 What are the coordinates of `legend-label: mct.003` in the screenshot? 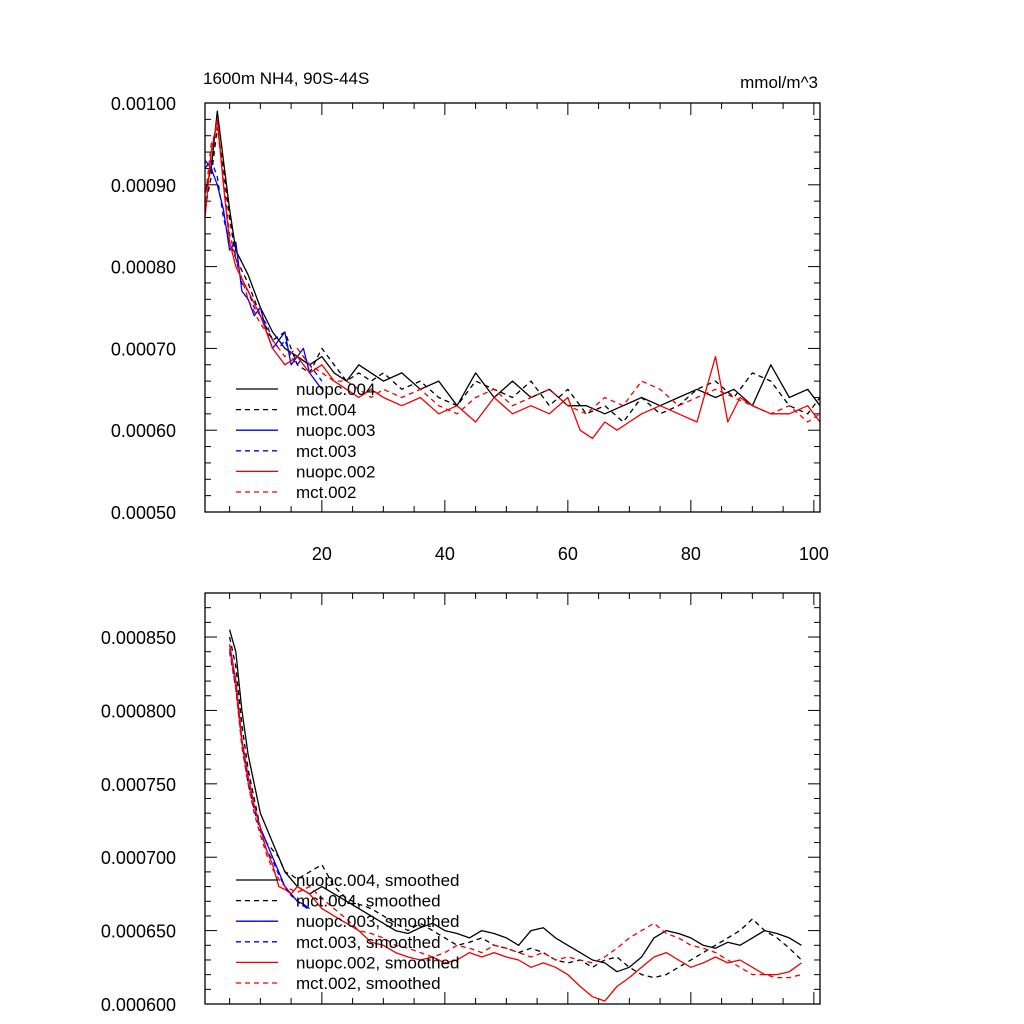 It's located at (326, 451).